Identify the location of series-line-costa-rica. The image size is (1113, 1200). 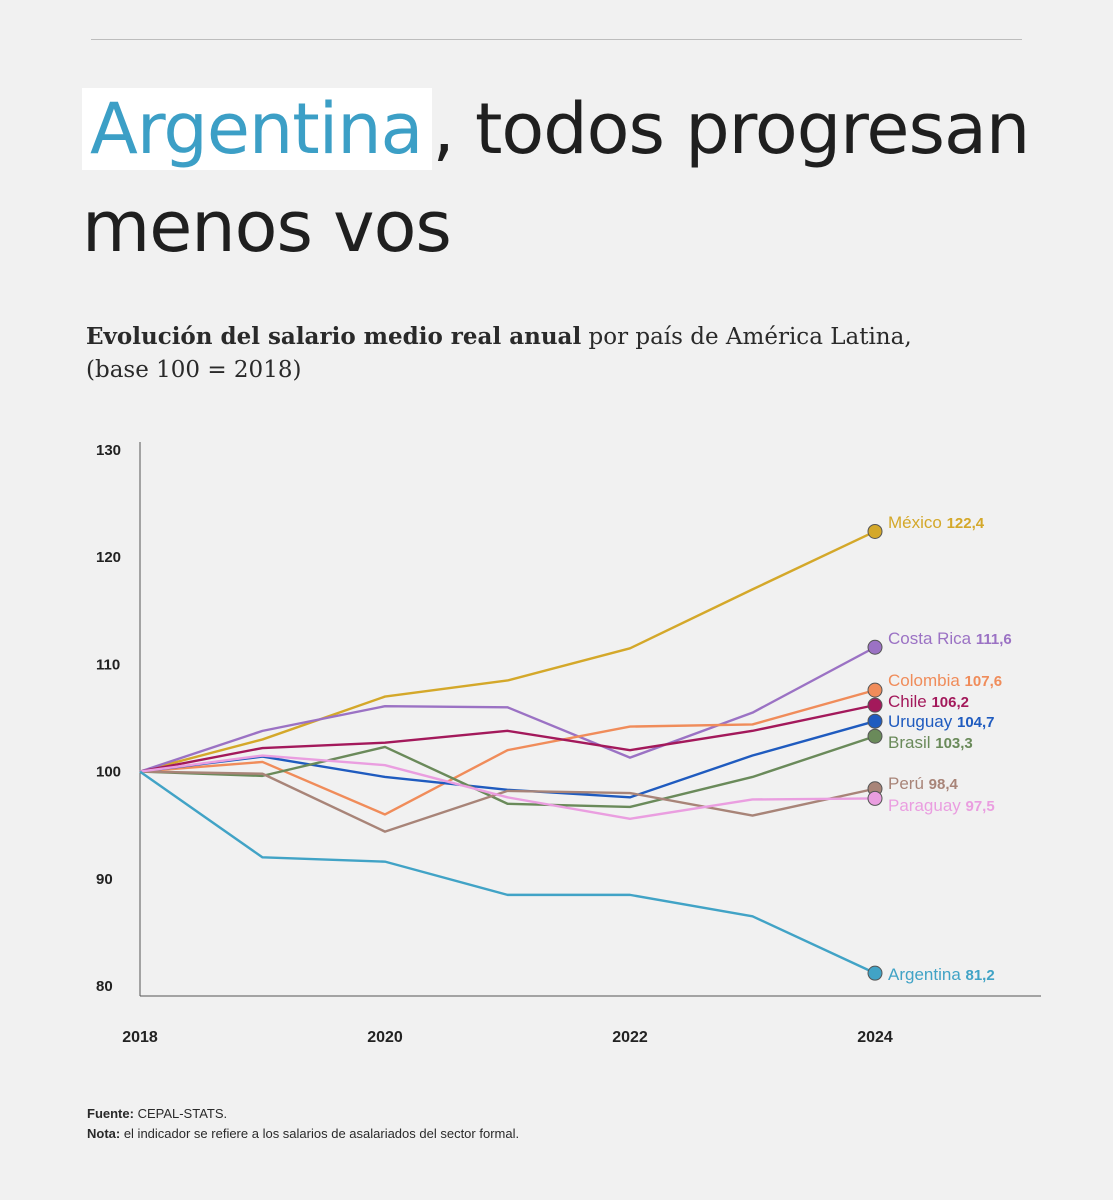
(507, 709).